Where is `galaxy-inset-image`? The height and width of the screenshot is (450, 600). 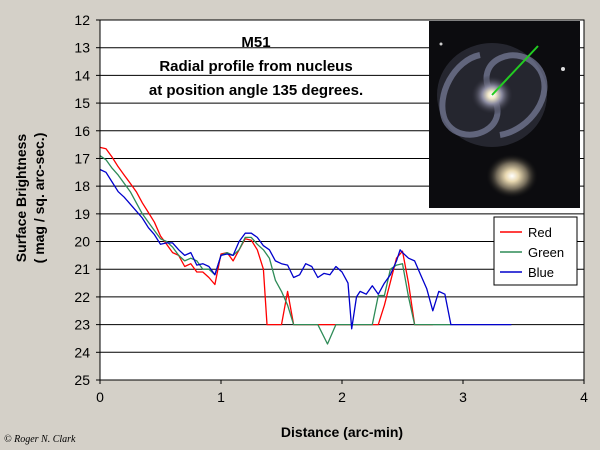 galaxy-inset-image is located at coordinates (504, 114).